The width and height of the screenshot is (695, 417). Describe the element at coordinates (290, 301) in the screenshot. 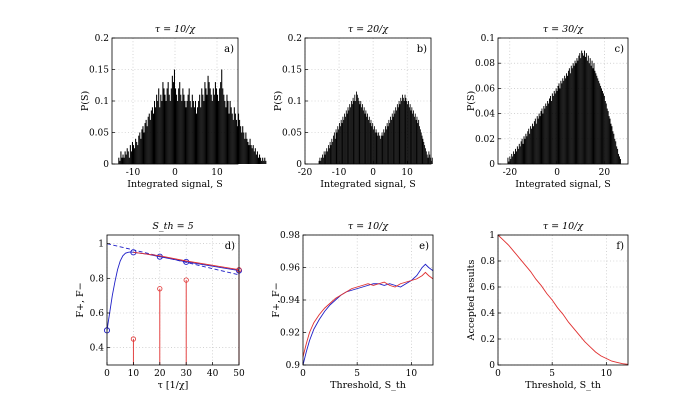

I see `y-tick-label: 0.94` at that location.